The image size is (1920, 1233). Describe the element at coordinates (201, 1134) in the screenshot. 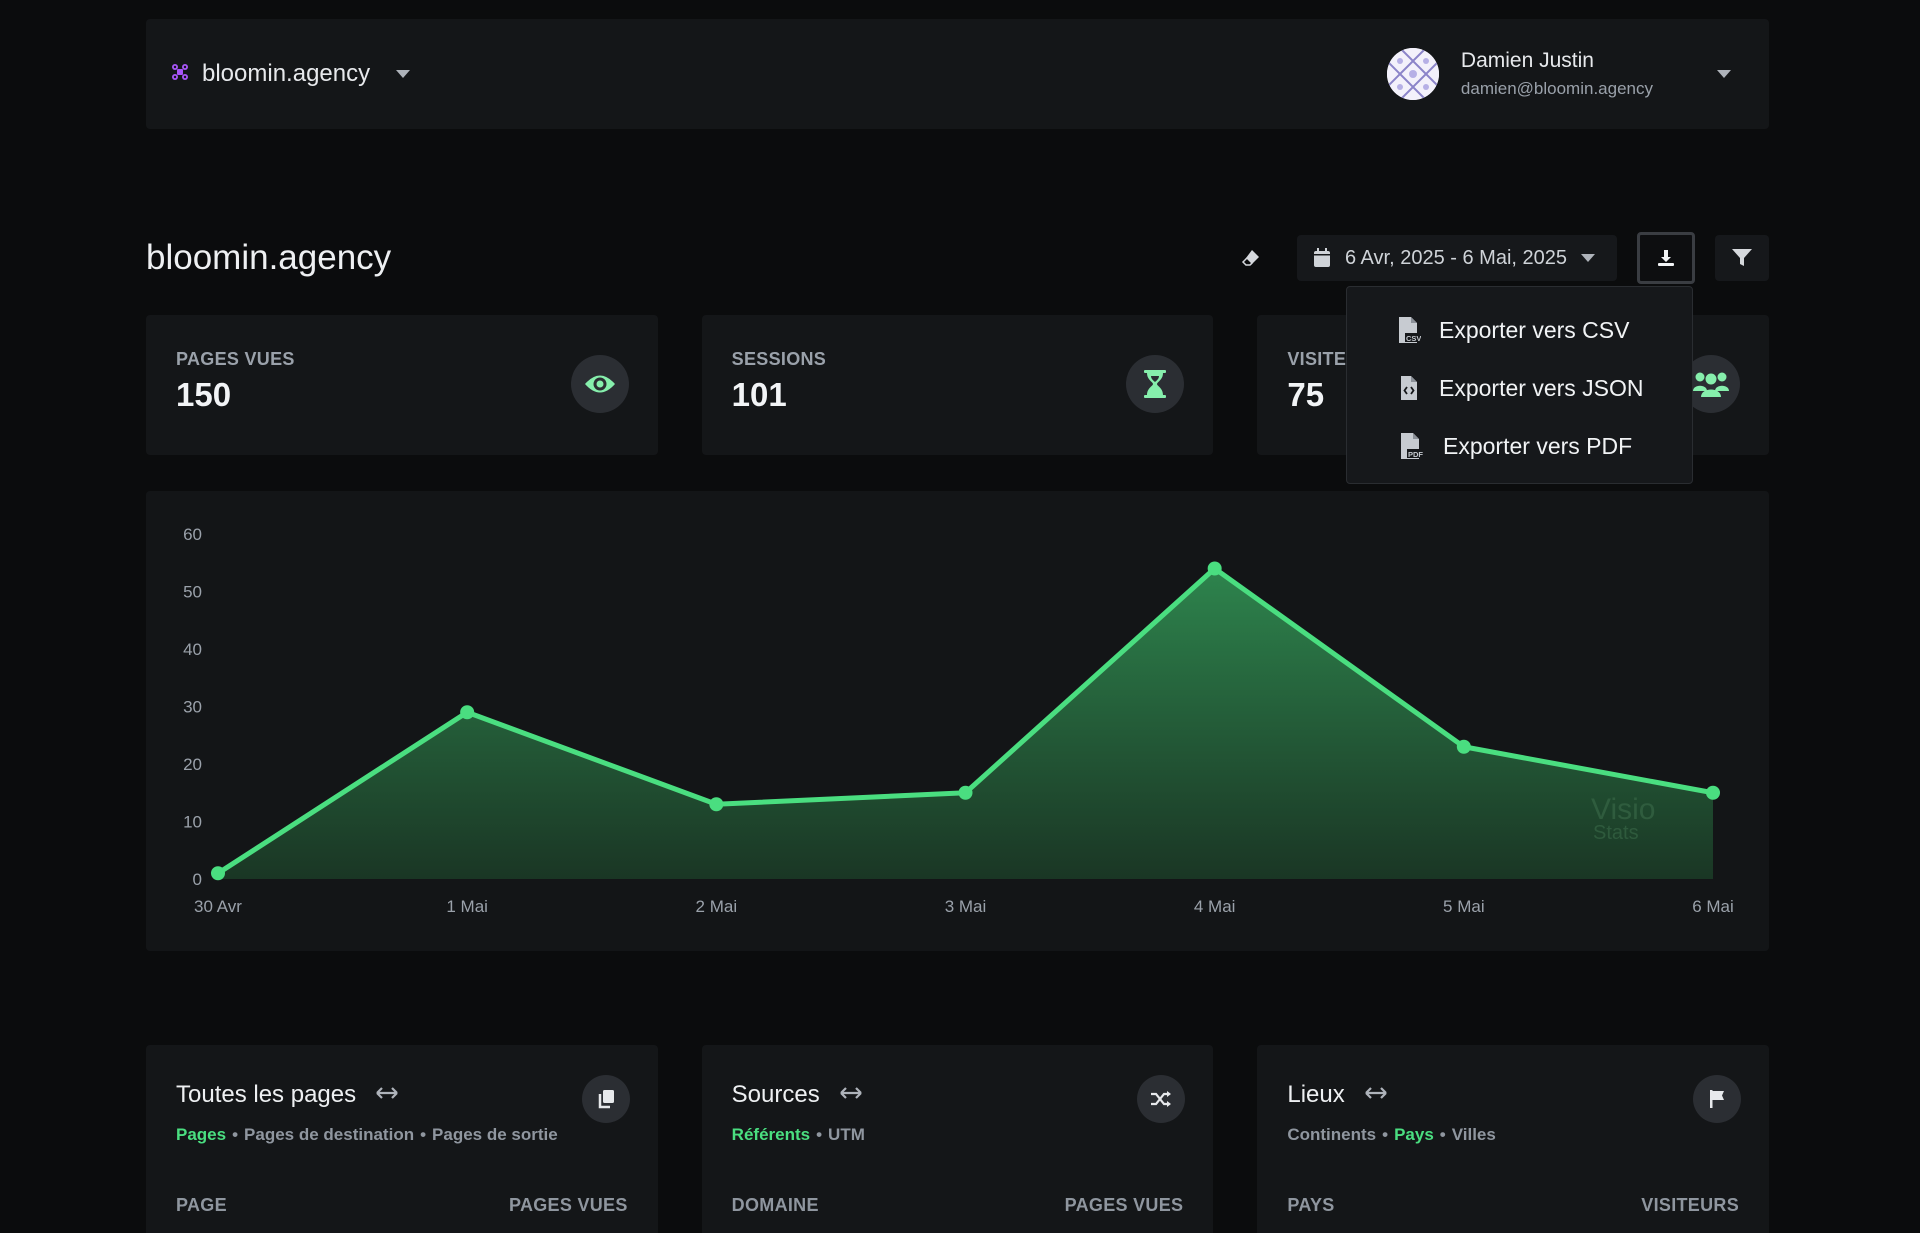

I see `tab-pages: Pages` at that location.